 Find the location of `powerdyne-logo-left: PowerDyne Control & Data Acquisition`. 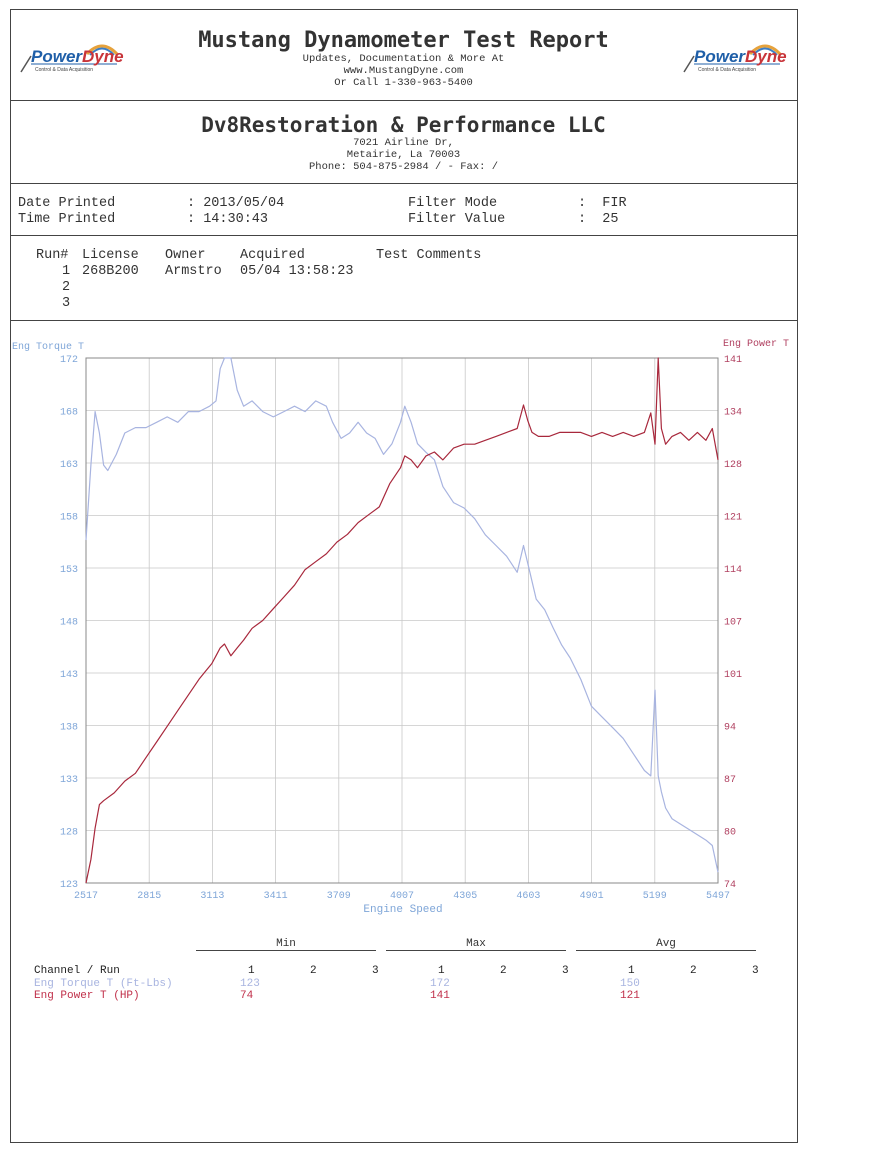

powerdyne-logo-left: PowerDyne Control & Data Acquisition is located at coordinates (72, 56).